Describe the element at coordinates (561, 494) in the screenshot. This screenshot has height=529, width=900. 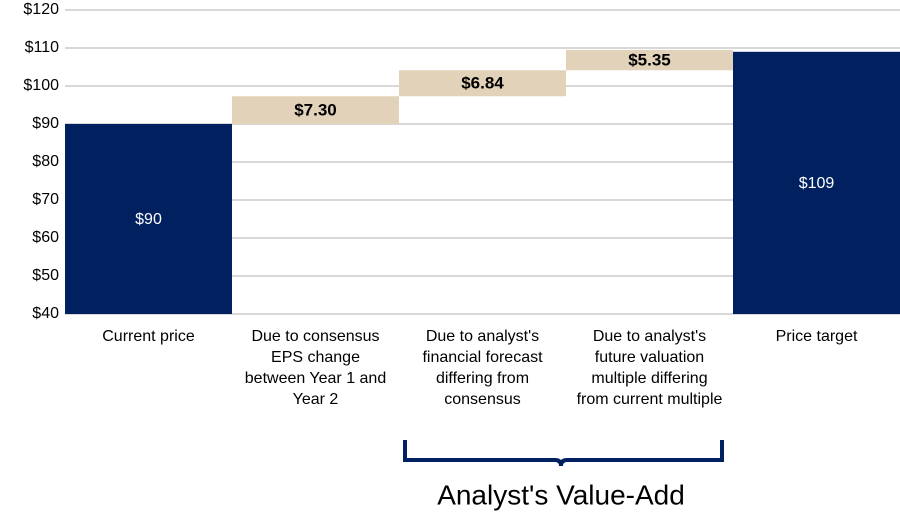
I see `annotation: Analyst's Value-Add` at that location.